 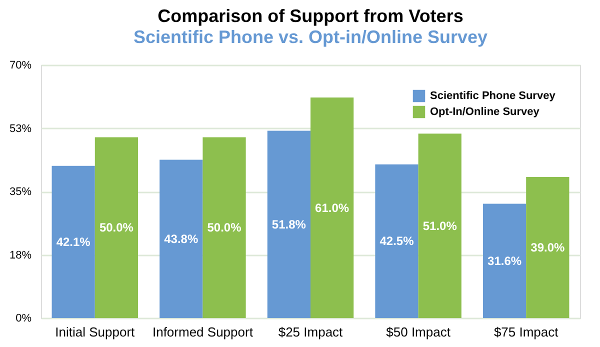 I want to click on data-label: 42.1%, so click(x=73, y=241).